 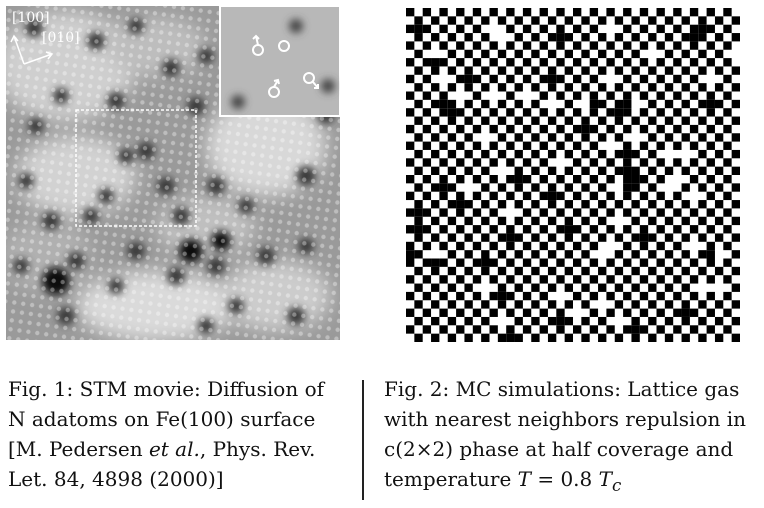 What do you see at coordinates (363, 440) in the screenshot?
I see `caption-divider` at bounding box center [363, 440].